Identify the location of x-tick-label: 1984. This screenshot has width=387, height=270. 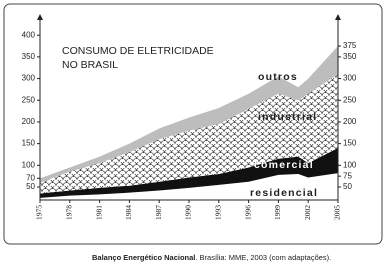
(128, 212).